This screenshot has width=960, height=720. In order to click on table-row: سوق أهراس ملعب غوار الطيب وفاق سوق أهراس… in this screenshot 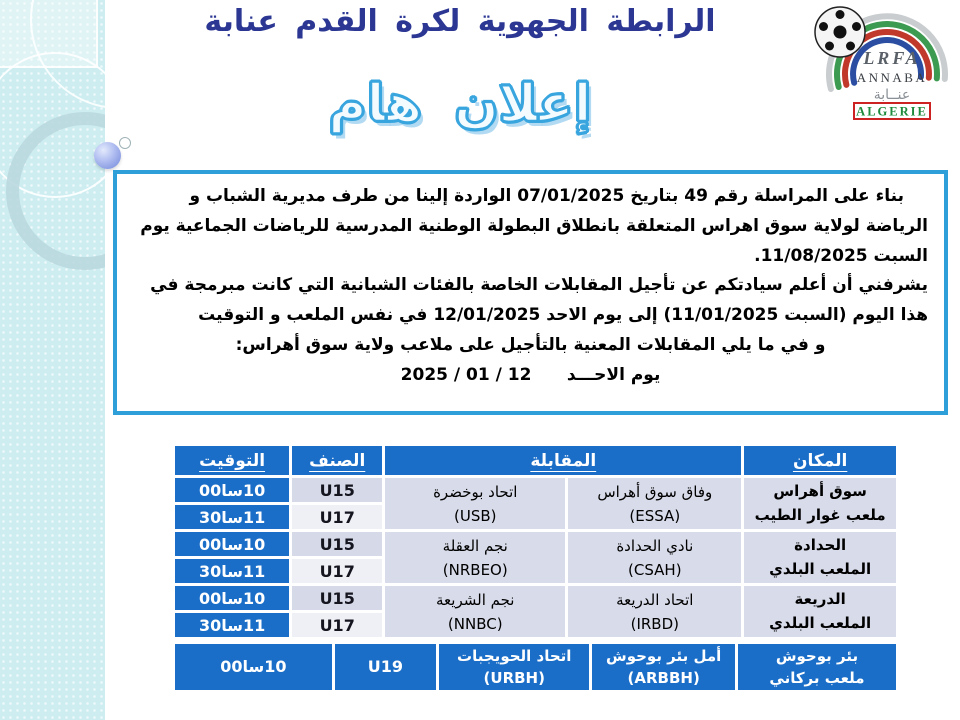, I will do `click(535, 503)`.